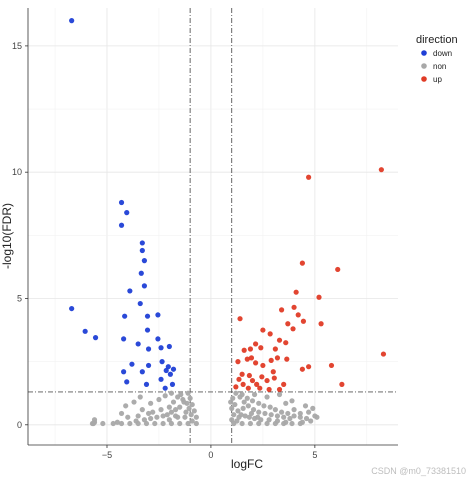 The image size is (474, 481). Describe the element at coordinates (437, 40) in the screenshot. I see `legend-title: direction` at that location.